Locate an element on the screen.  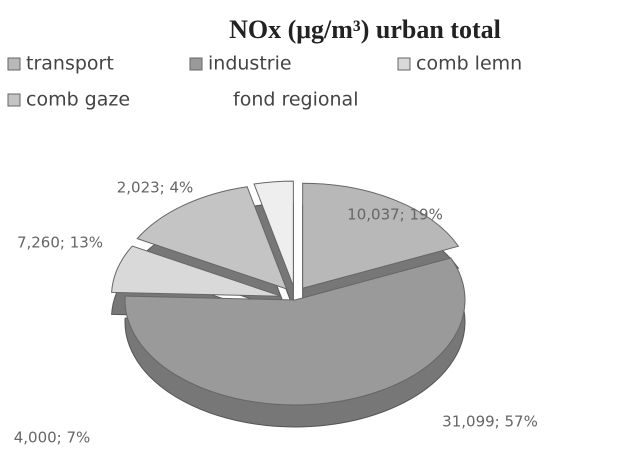
data-label: 10,037; 19% is located at coordinates (395, 215).